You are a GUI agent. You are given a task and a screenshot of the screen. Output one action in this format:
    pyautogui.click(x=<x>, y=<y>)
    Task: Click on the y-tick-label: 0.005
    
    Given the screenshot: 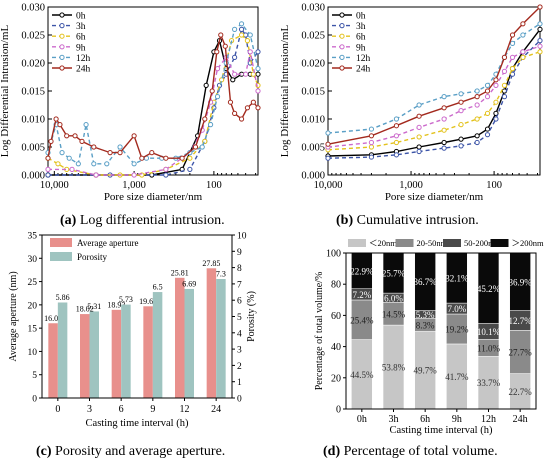 What is the action you would take?
    pyautogui.click(x=313, y=148)
    